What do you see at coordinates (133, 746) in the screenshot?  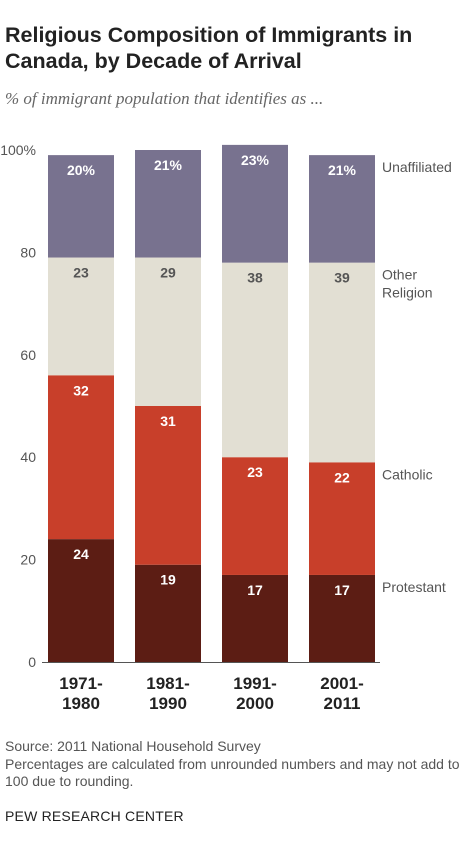 I see `source-note: Source: 2011 National Household Survey` at bounding box center [133, 746].